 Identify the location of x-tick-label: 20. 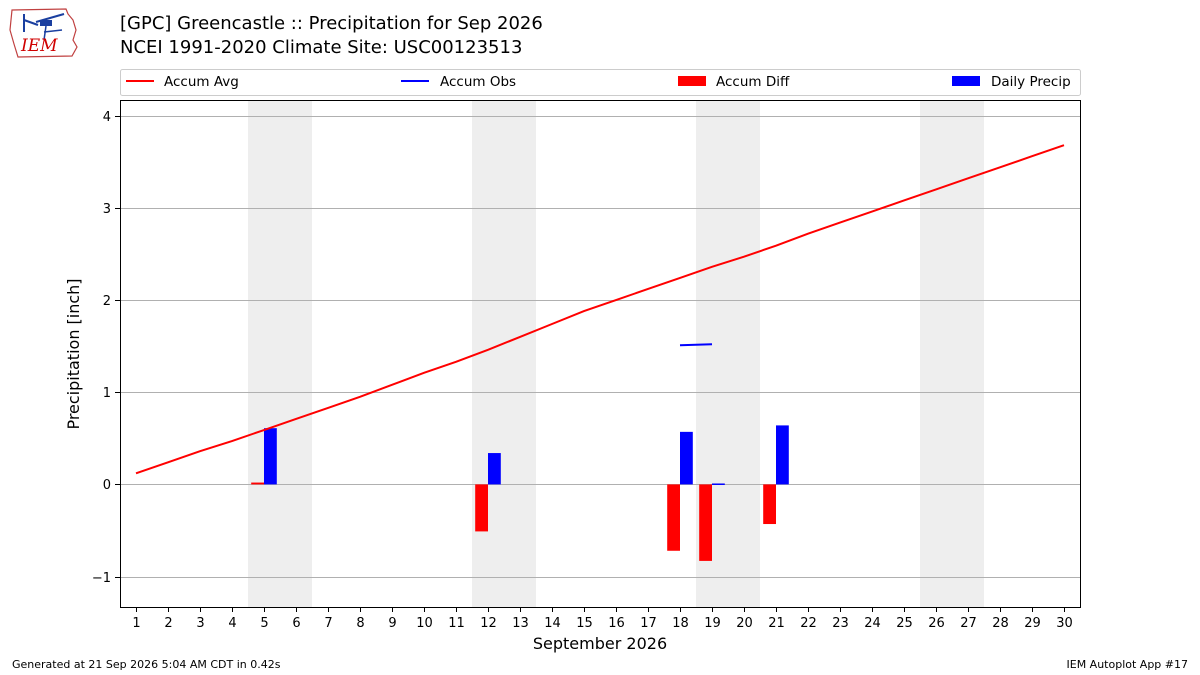
(744, 623).